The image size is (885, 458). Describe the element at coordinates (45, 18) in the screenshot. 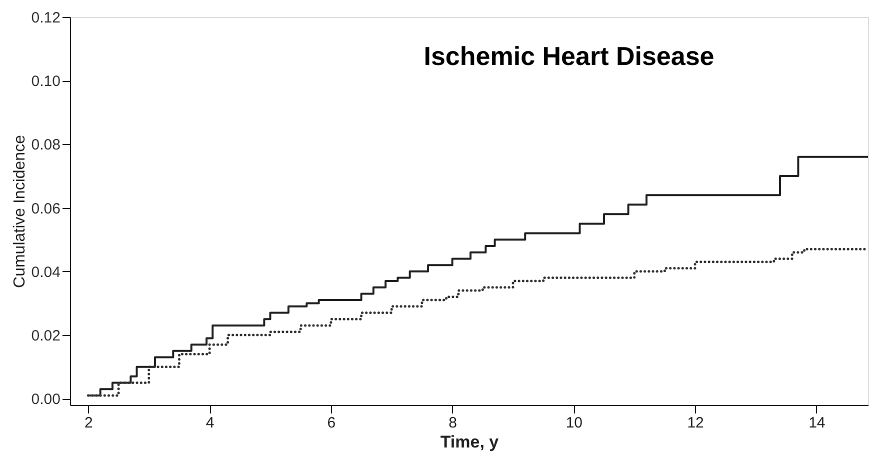

I see `y-tick-label: 0.12` at that location.